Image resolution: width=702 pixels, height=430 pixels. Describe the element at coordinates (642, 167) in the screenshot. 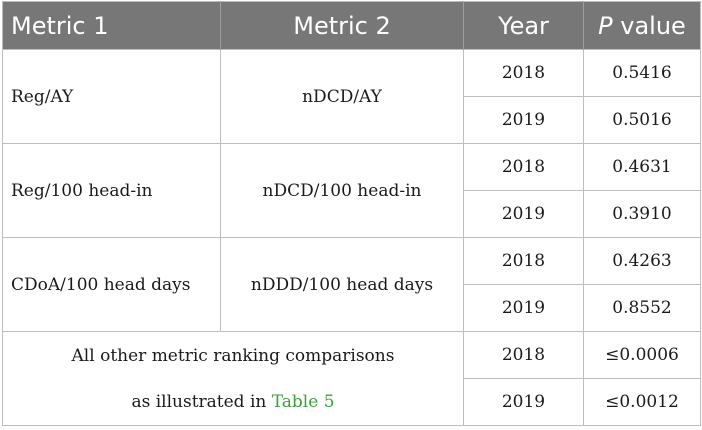

I see `p-value-cell: 0.4631` at that location.